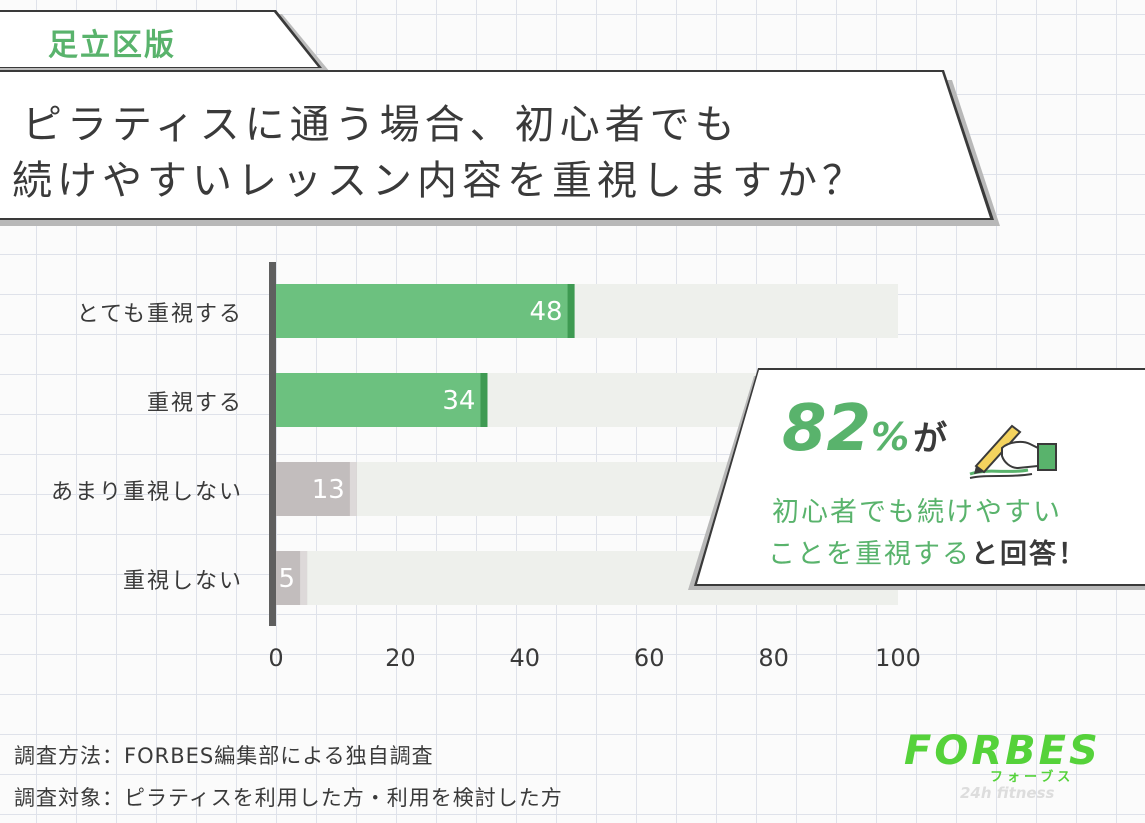 The height and width of the screenshot is (823, 1145). What do you see at coordinates (930, 439) in the screenshot?
I see `callout-particle: が` at bounding box center [930, 439].